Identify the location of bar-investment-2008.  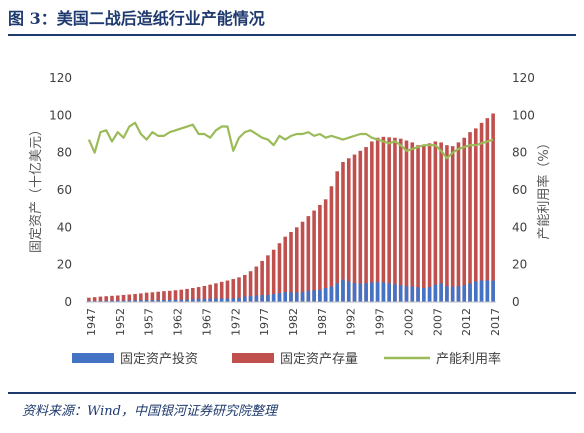
(441, 292).